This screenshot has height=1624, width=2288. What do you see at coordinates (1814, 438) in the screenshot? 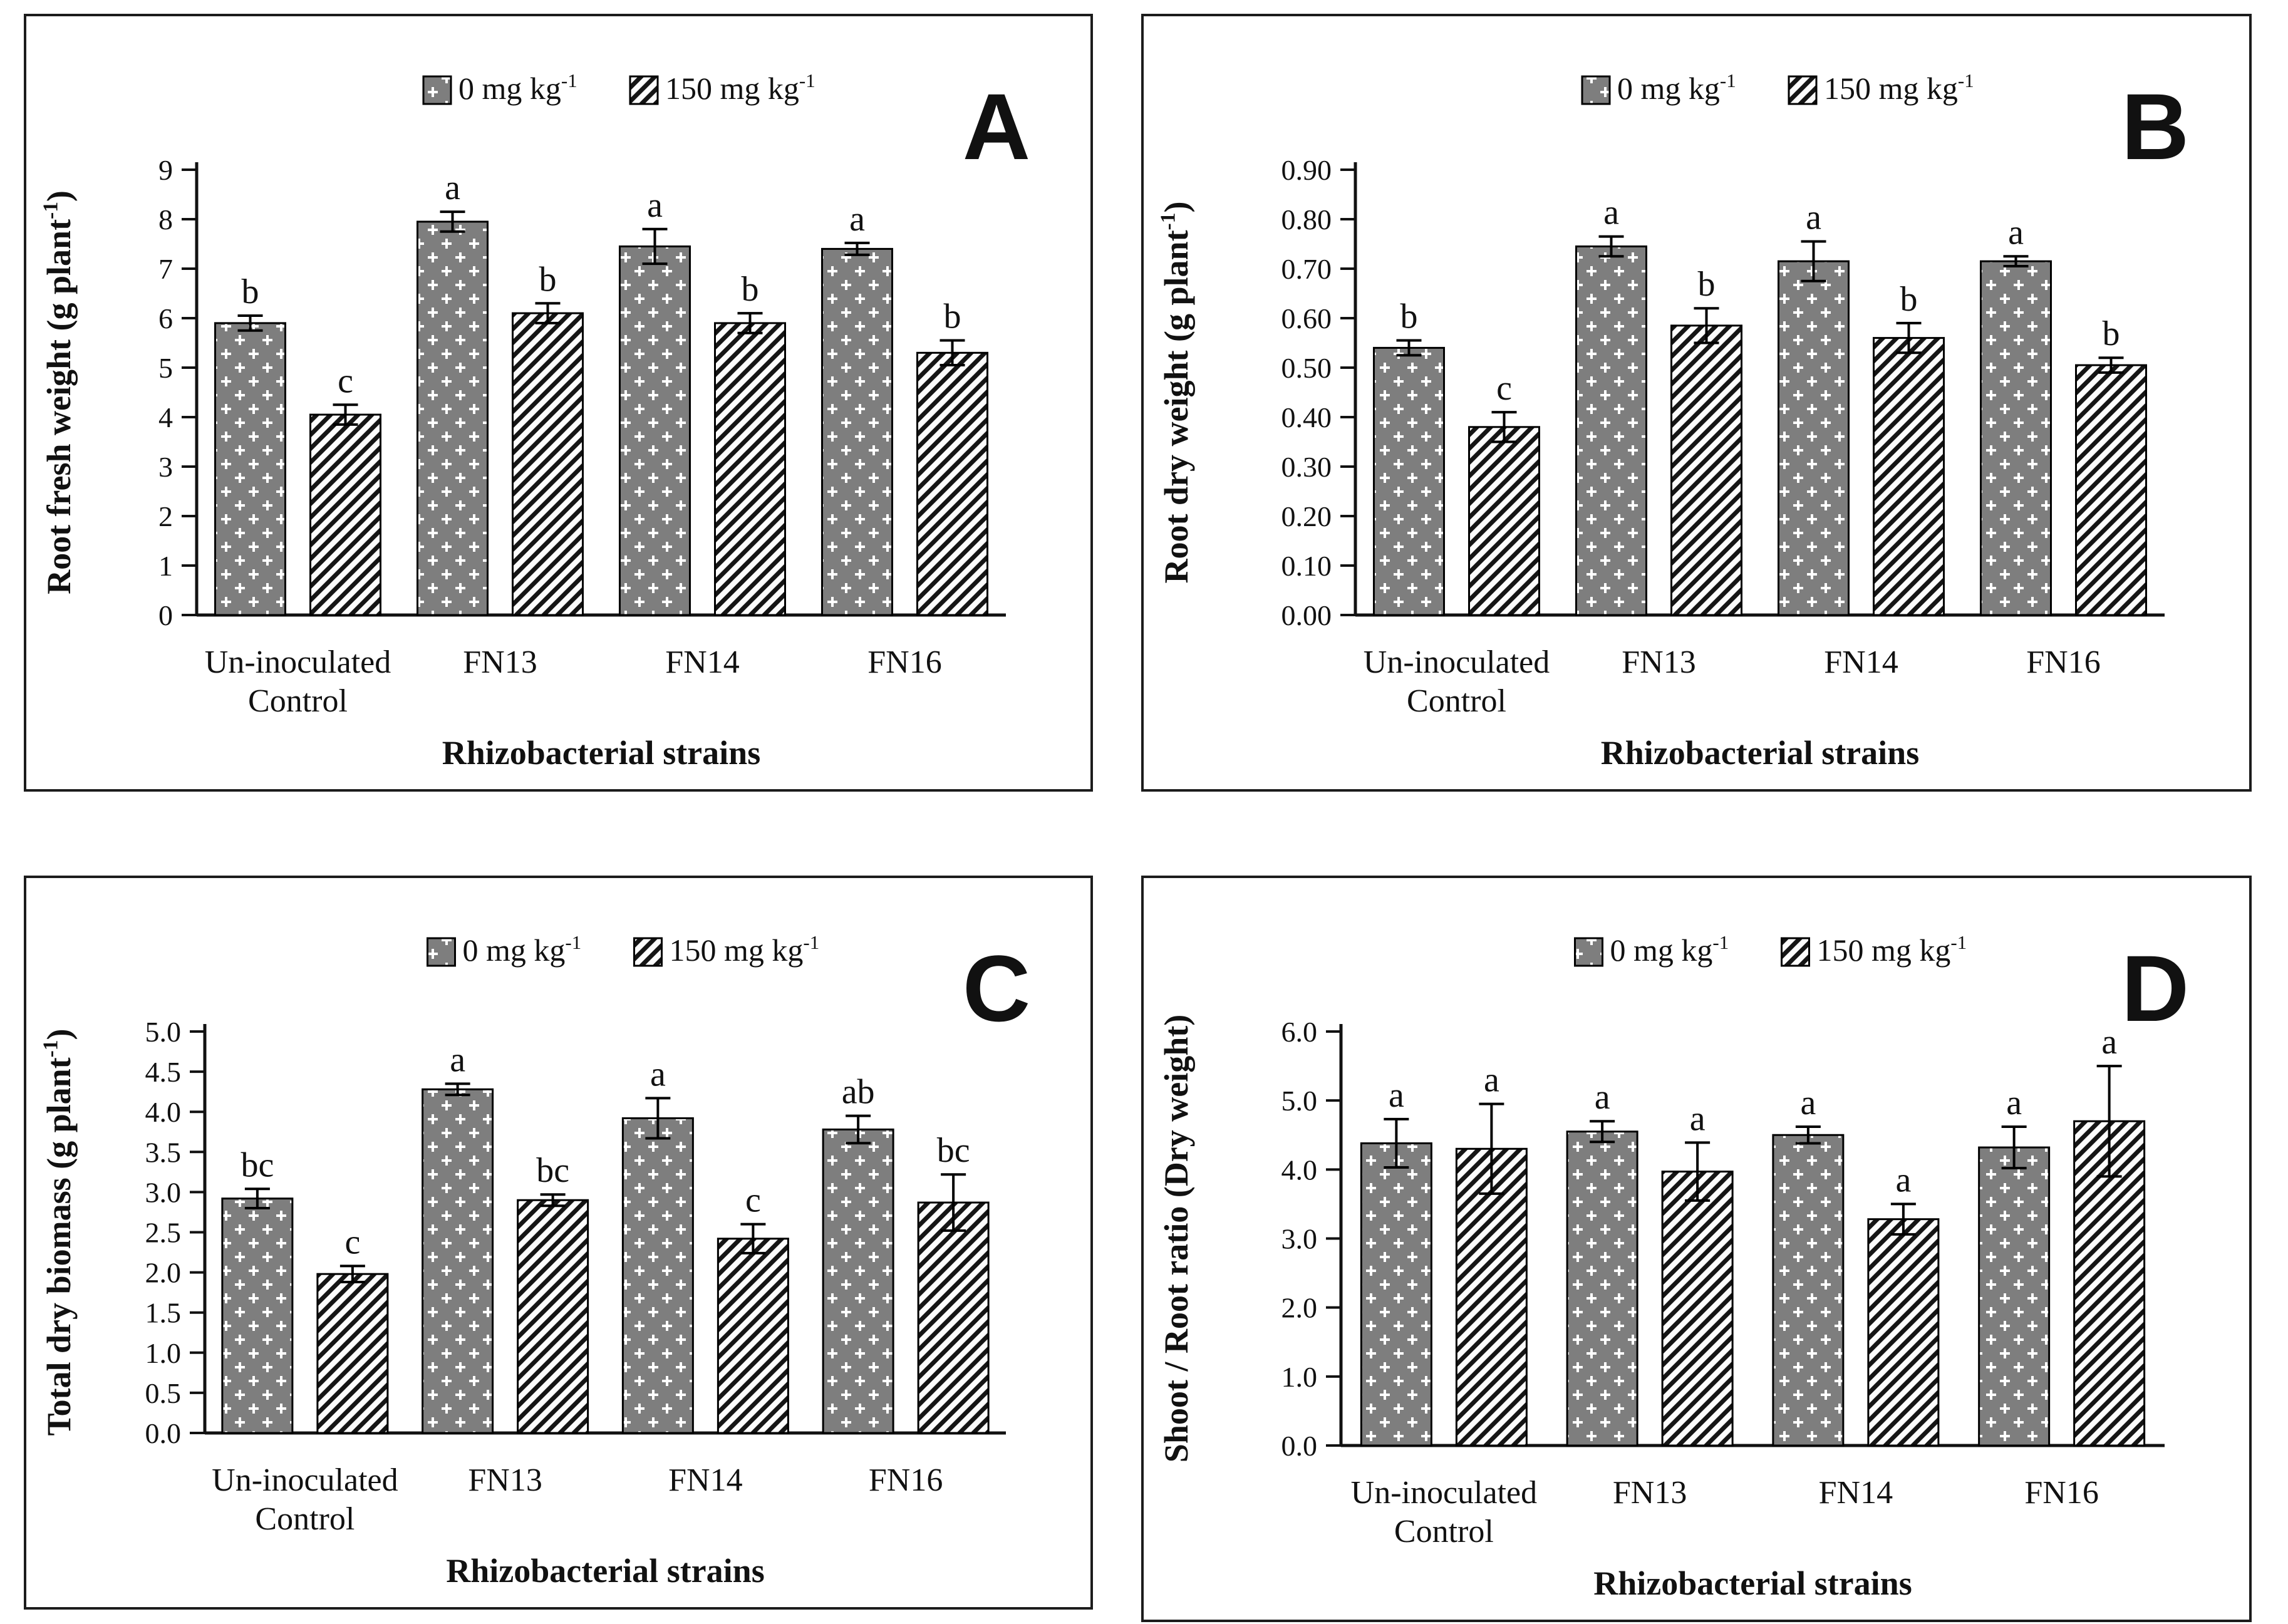
I see `bar-B-0mg-cat2` at bounding box center [1814, 438].